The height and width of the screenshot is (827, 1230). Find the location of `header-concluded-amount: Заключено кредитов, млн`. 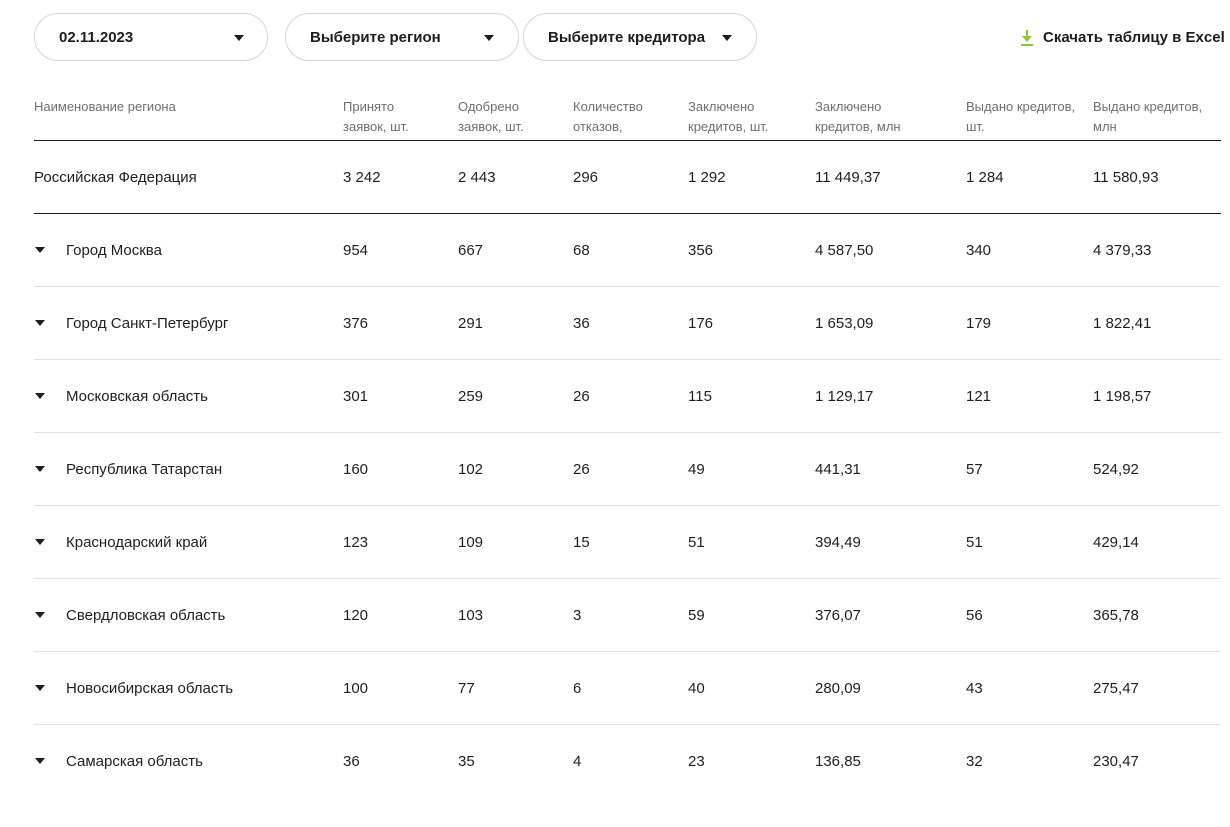

header-concluded-amount: Заключено кредитов, млн is located at coordinates (858, 116).